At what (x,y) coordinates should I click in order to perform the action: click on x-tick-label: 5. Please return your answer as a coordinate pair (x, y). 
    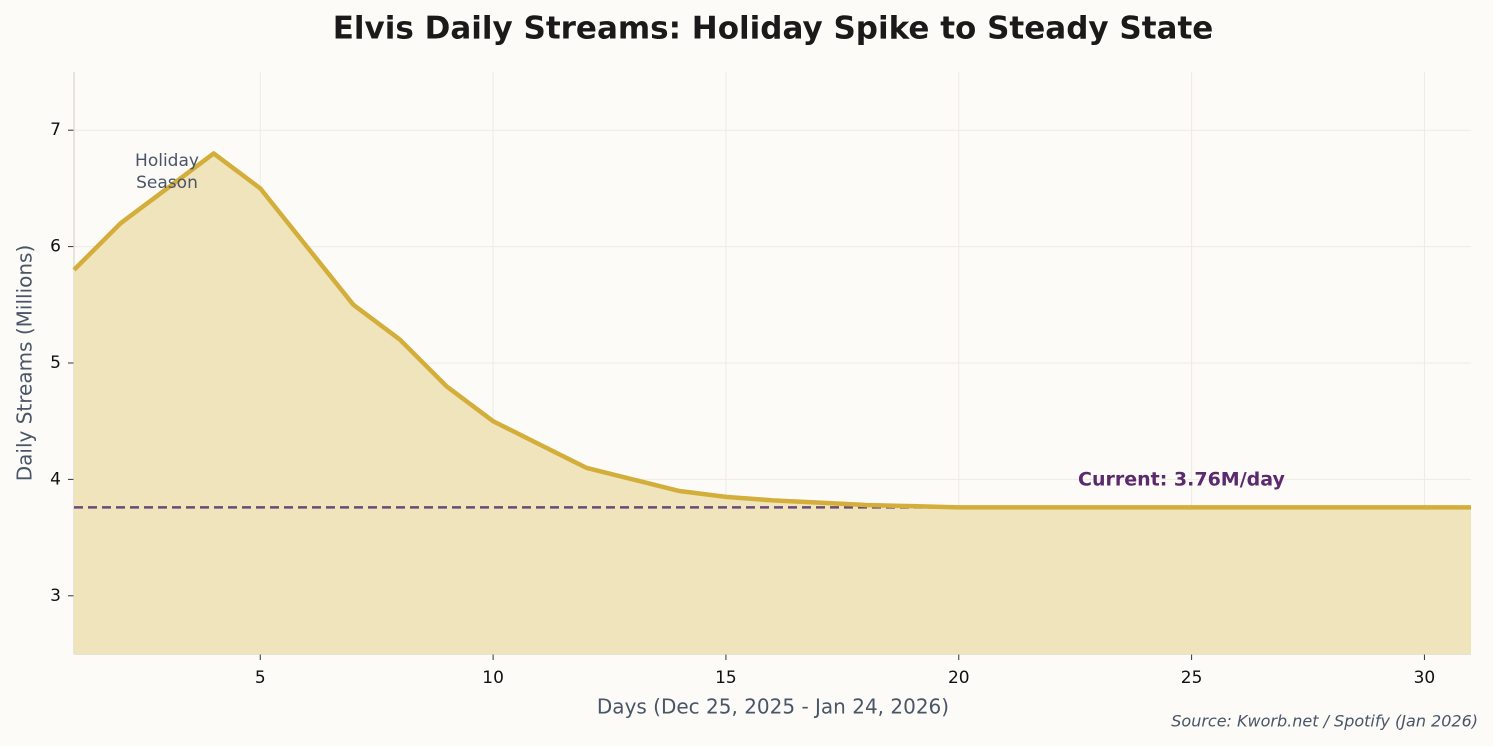
    Looking at the image, I should click on (260, 678).